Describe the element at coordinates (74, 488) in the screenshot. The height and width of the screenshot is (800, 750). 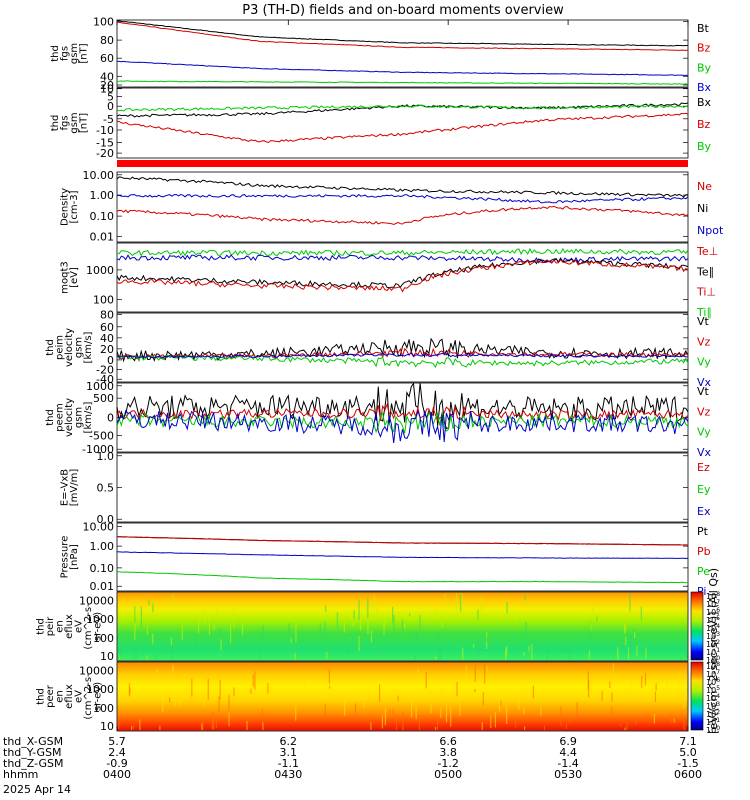
I see `y-axis-label: [mV/m]` at that location.